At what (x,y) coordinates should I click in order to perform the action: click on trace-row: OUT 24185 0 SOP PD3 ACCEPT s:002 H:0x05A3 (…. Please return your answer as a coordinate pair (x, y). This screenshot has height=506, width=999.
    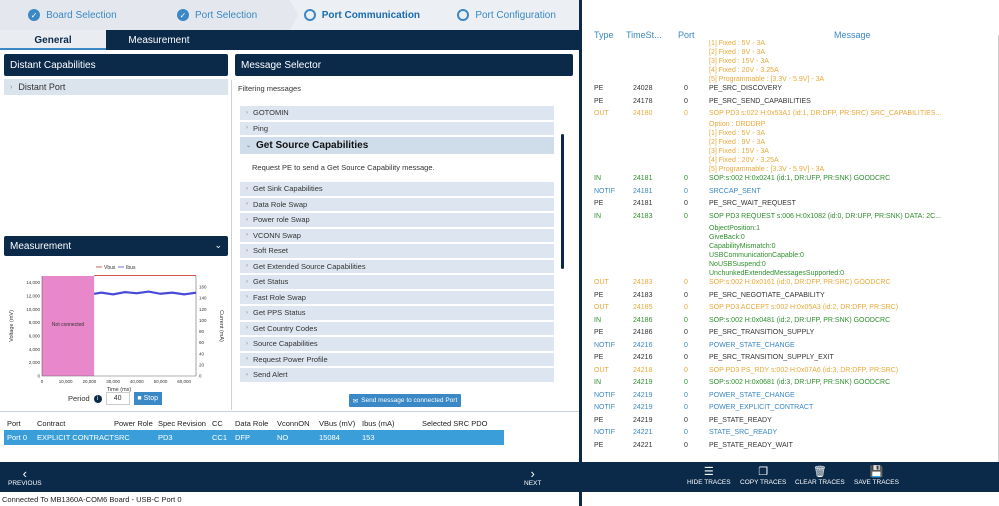
    Looking at the image, I should click on (790, 310).